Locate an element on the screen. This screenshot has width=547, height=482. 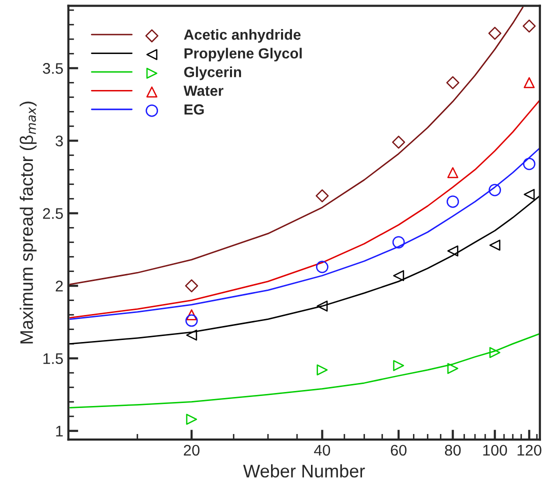
x-axis-title: Weber Number is located at coordinates (304, 471).